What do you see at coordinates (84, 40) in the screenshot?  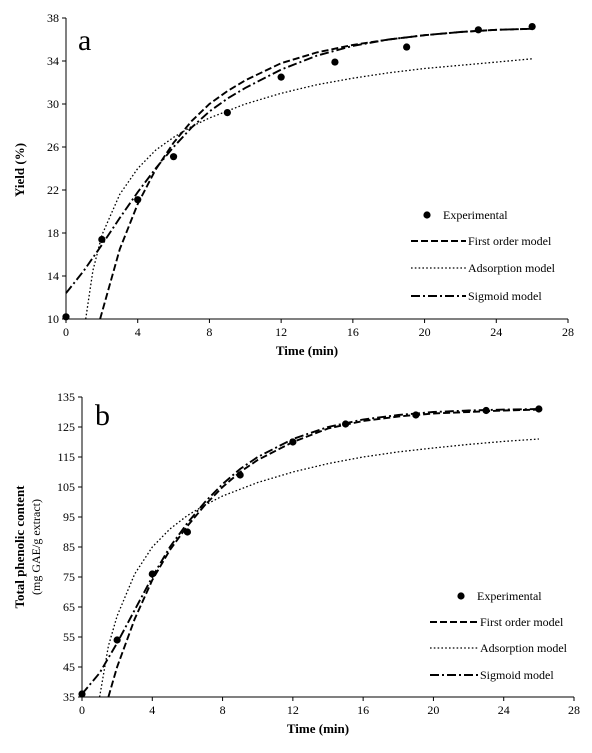 I see `panel-letter: a` at bounding box center [84, 40].